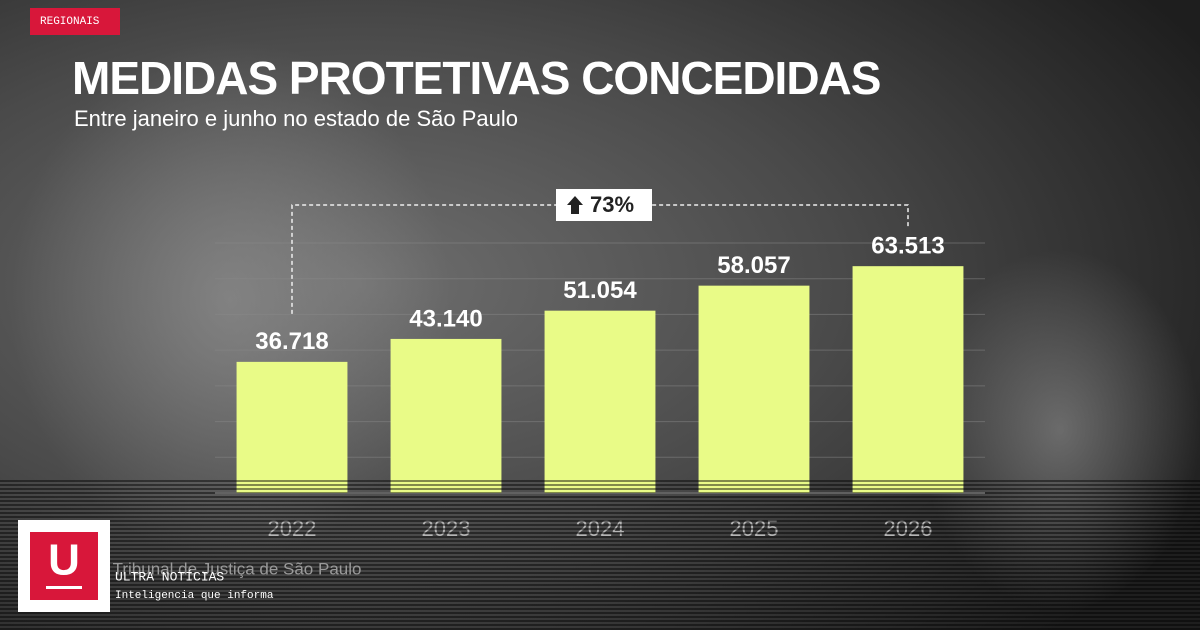  I want to click on data-label: 43.140, so click(445, 318).